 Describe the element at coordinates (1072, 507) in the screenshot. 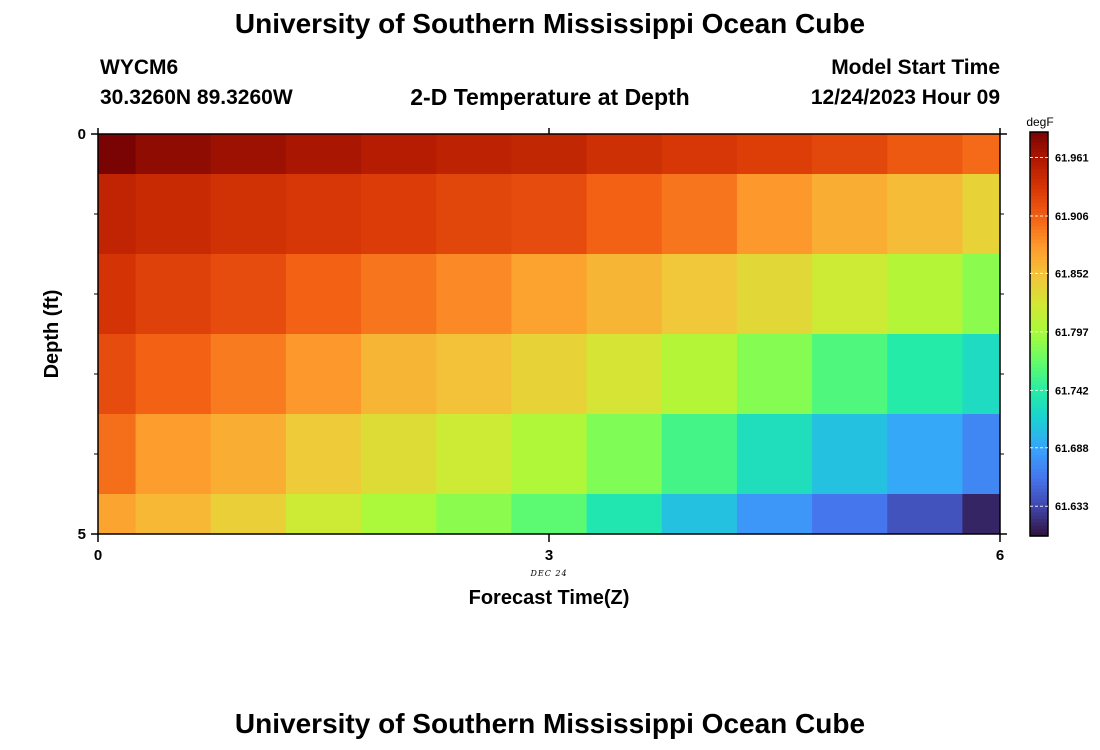

I see `colorbar-tick-label: 61.633` at that location.